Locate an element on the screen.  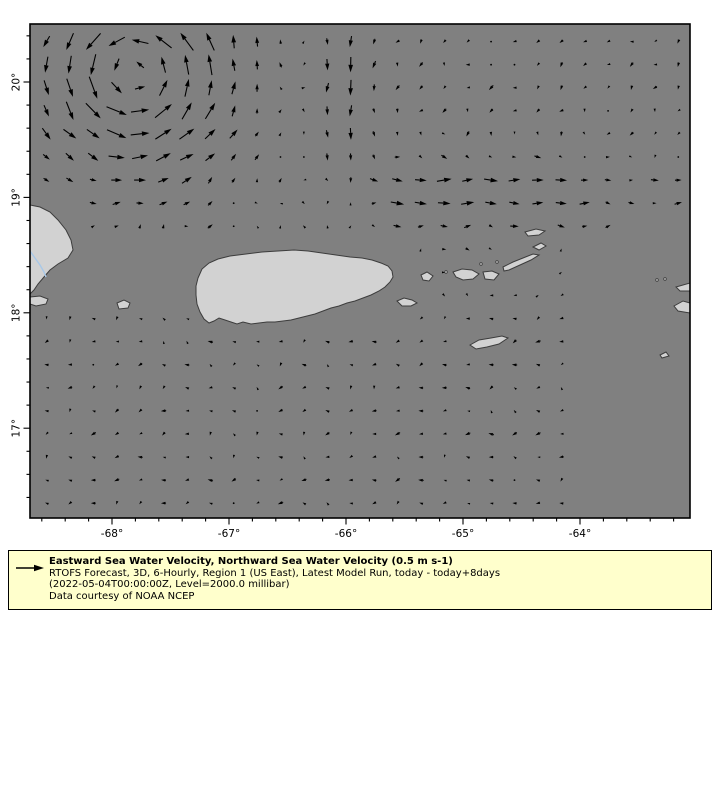
land-anegada is located at coordinates (535, 232).